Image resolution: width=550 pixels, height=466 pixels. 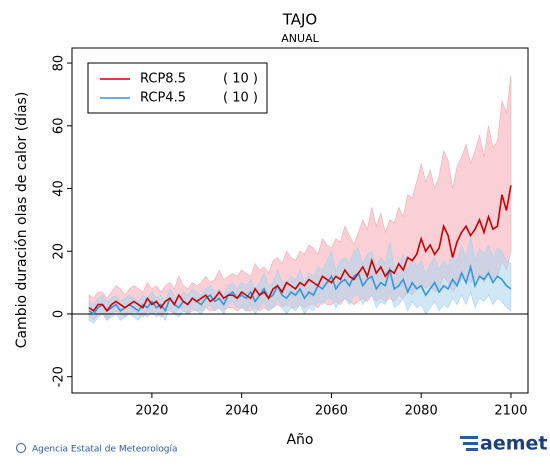 What do you see at coordinates (59, 251) in the screenshot?
I see `y-tick-label: 20` at bounding box center [59, 251].